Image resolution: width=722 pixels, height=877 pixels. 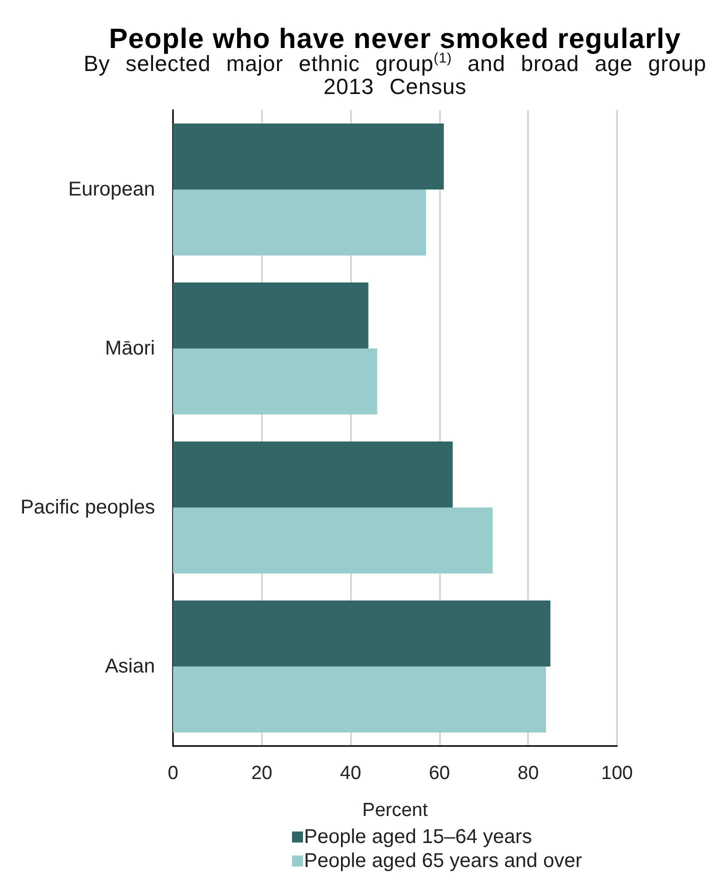 What do you see at coordinates (443, 861) in the screenshot?
I see `legend-label: People aged 65 years and over` at bounding box center [443, 861].